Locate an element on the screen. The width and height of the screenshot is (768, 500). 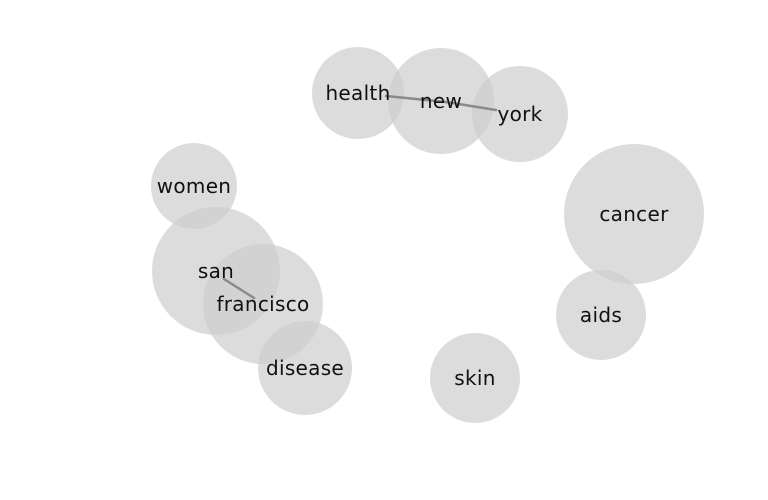
bubble-skin is located at coordinates (475, 378).